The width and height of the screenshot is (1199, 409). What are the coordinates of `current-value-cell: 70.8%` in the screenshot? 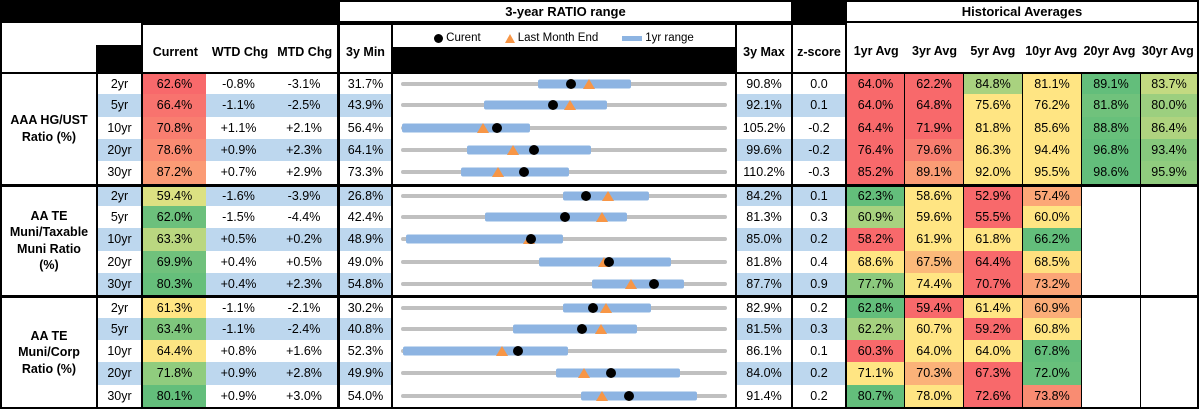 It's located at (173, 127).